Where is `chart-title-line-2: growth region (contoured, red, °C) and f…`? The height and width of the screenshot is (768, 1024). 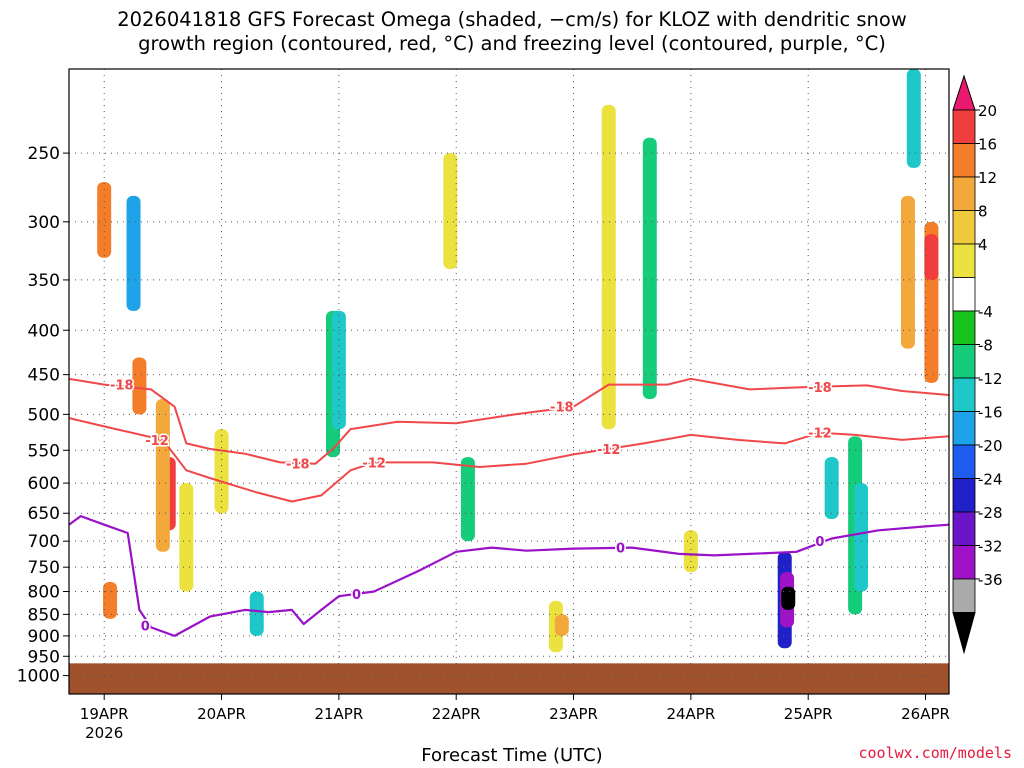
chart-title-line-2: growth region (contoured, red, °C) and f… is located at coordinates (512, 43).